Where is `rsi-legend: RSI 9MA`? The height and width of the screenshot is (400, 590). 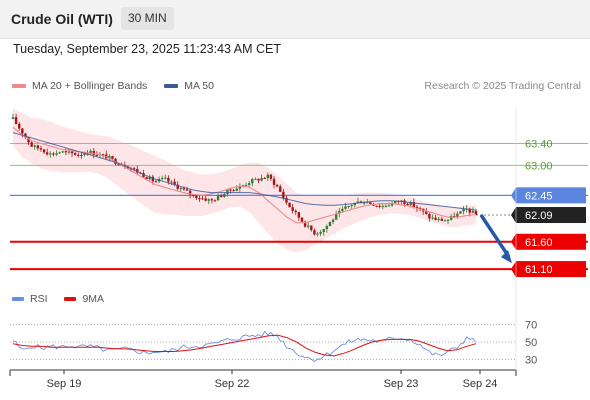
rsi-legend: RSI 9MA is located at coordinates (65, 299).